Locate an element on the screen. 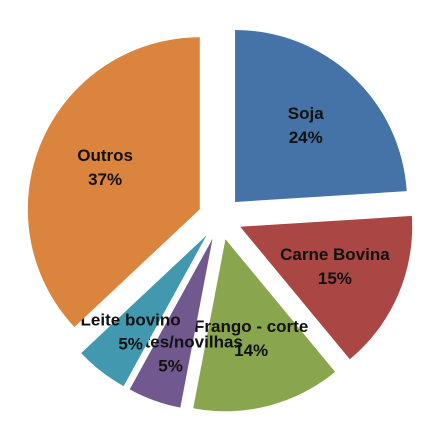  slice-value: 15% is located at coordinates (335, 278).